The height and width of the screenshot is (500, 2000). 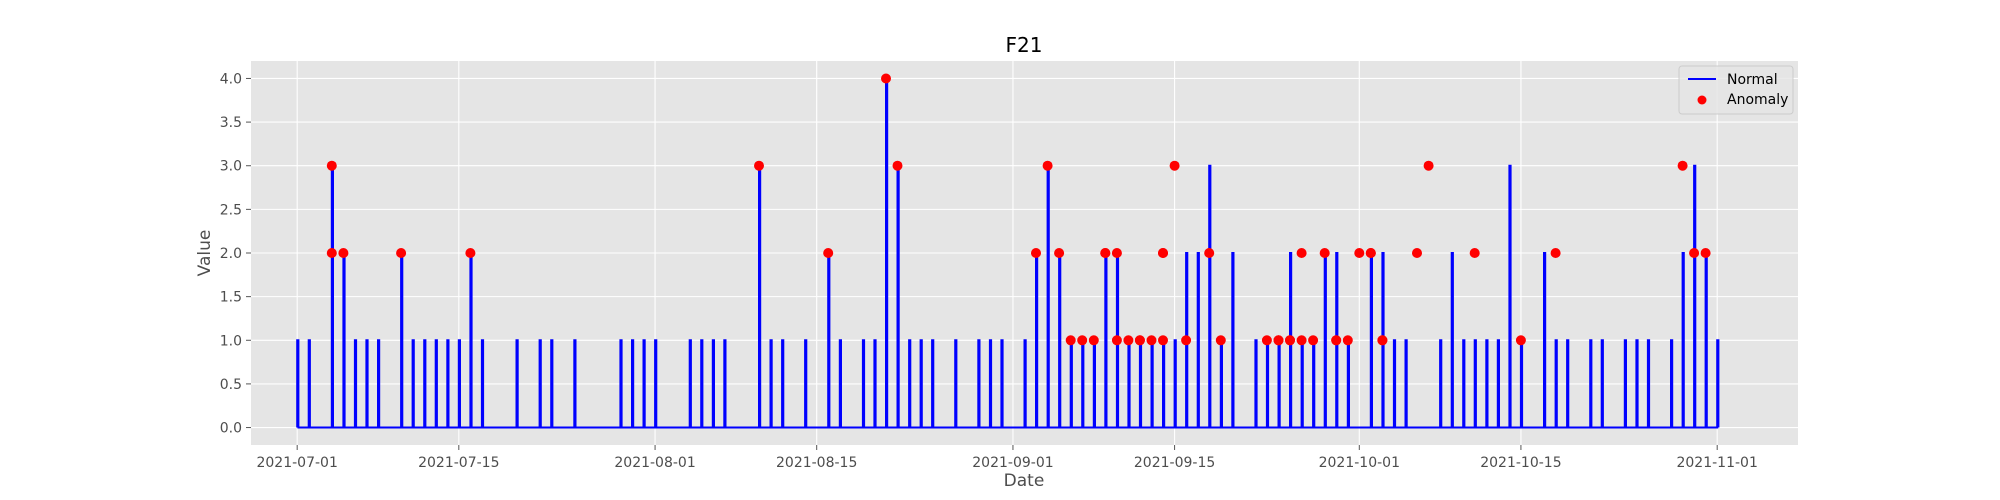 I want to click on x-tick-label: 2021-10-15, so click(x=1520, y=463).